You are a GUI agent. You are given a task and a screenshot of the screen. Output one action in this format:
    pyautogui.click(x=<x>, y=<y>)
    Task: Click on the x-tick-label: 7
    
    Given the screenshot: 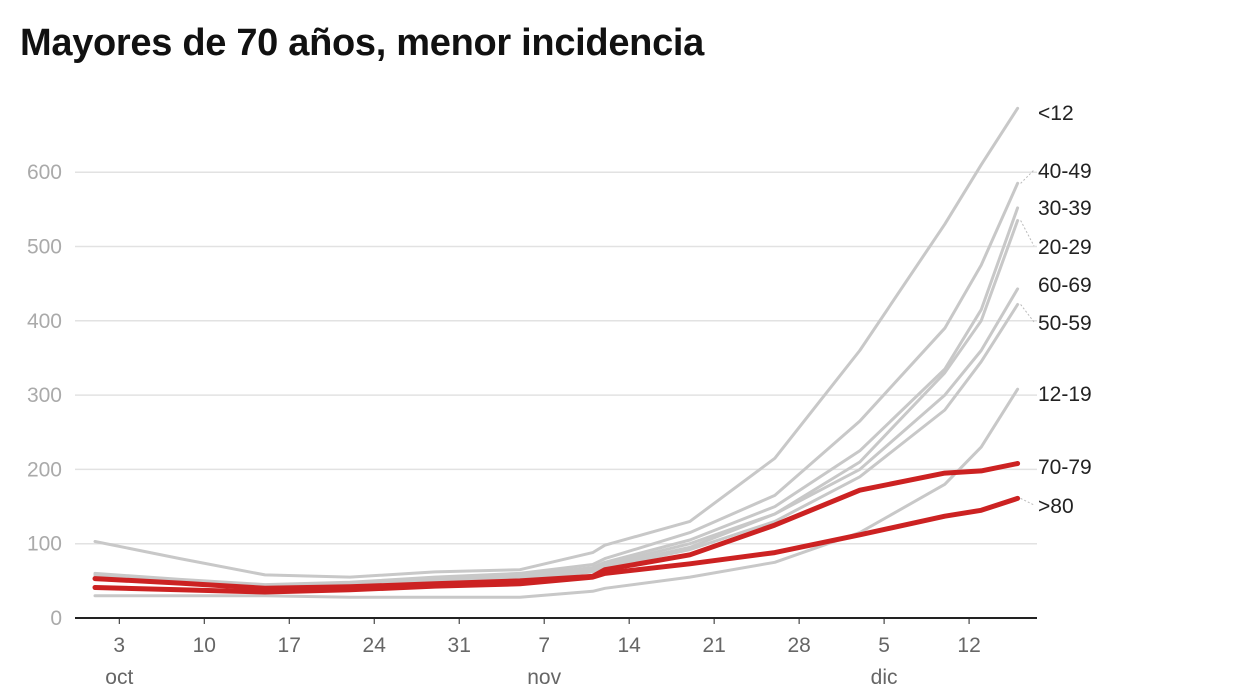 What is the action you would take?
    pyautogui.click(x=544, y=645)
    